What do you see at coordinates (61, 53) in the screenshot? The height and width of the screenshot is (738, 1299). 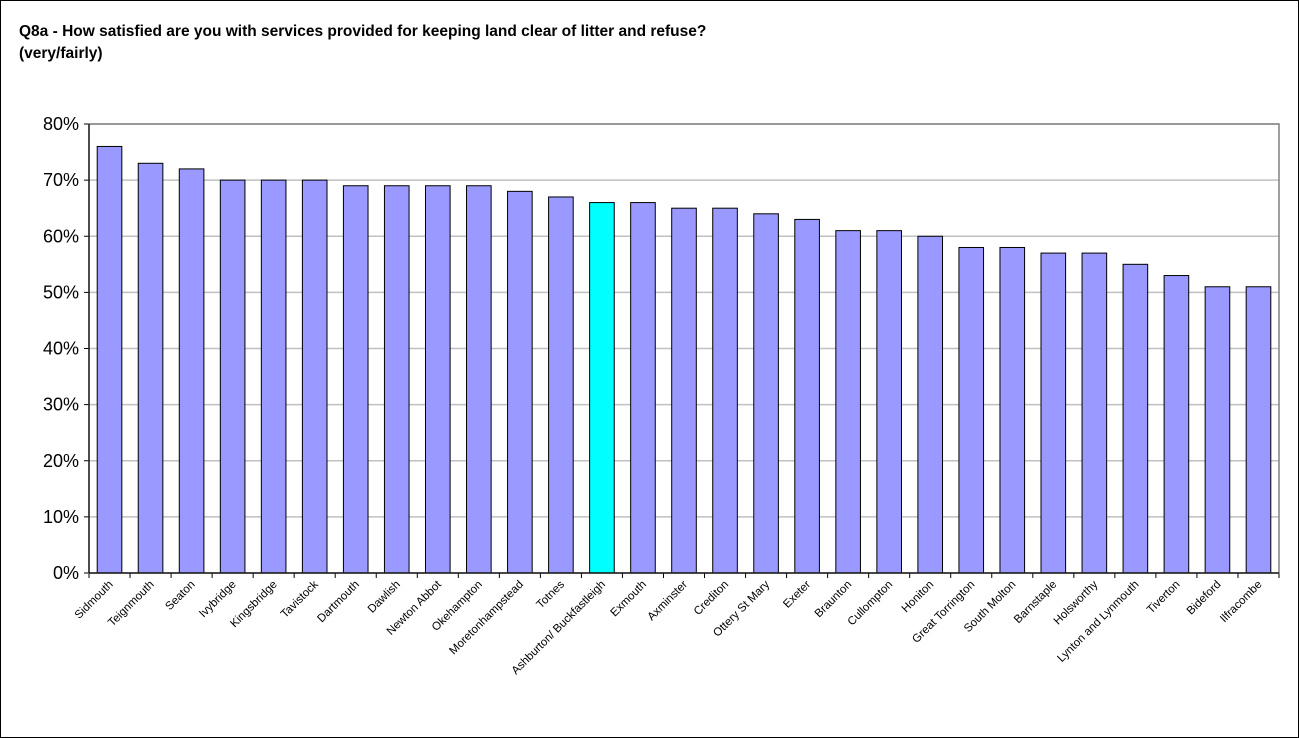 I see `chart-title-line-2: (very/fairly)` at bounding box center [61, 53].